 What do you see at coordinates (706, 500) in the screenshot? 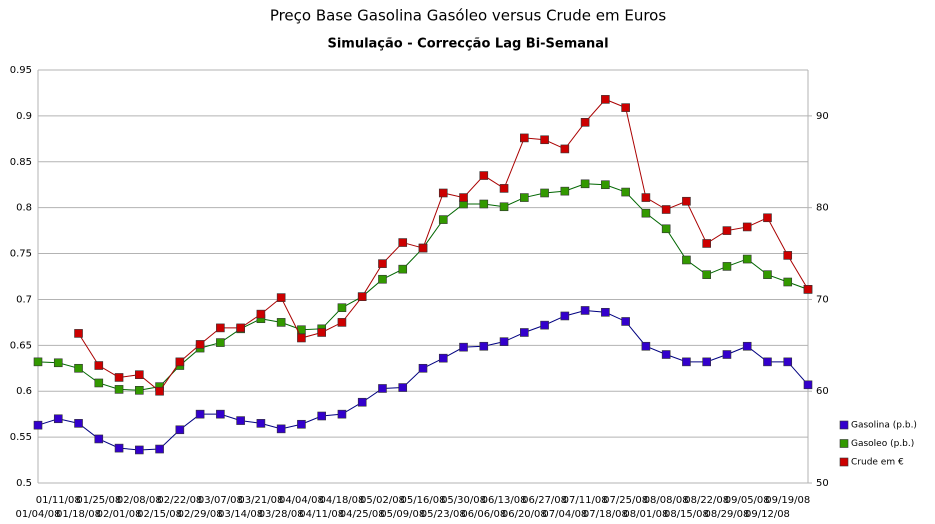
I see `x-tick-label: 08/22/08` at bounding box center [706, 500].